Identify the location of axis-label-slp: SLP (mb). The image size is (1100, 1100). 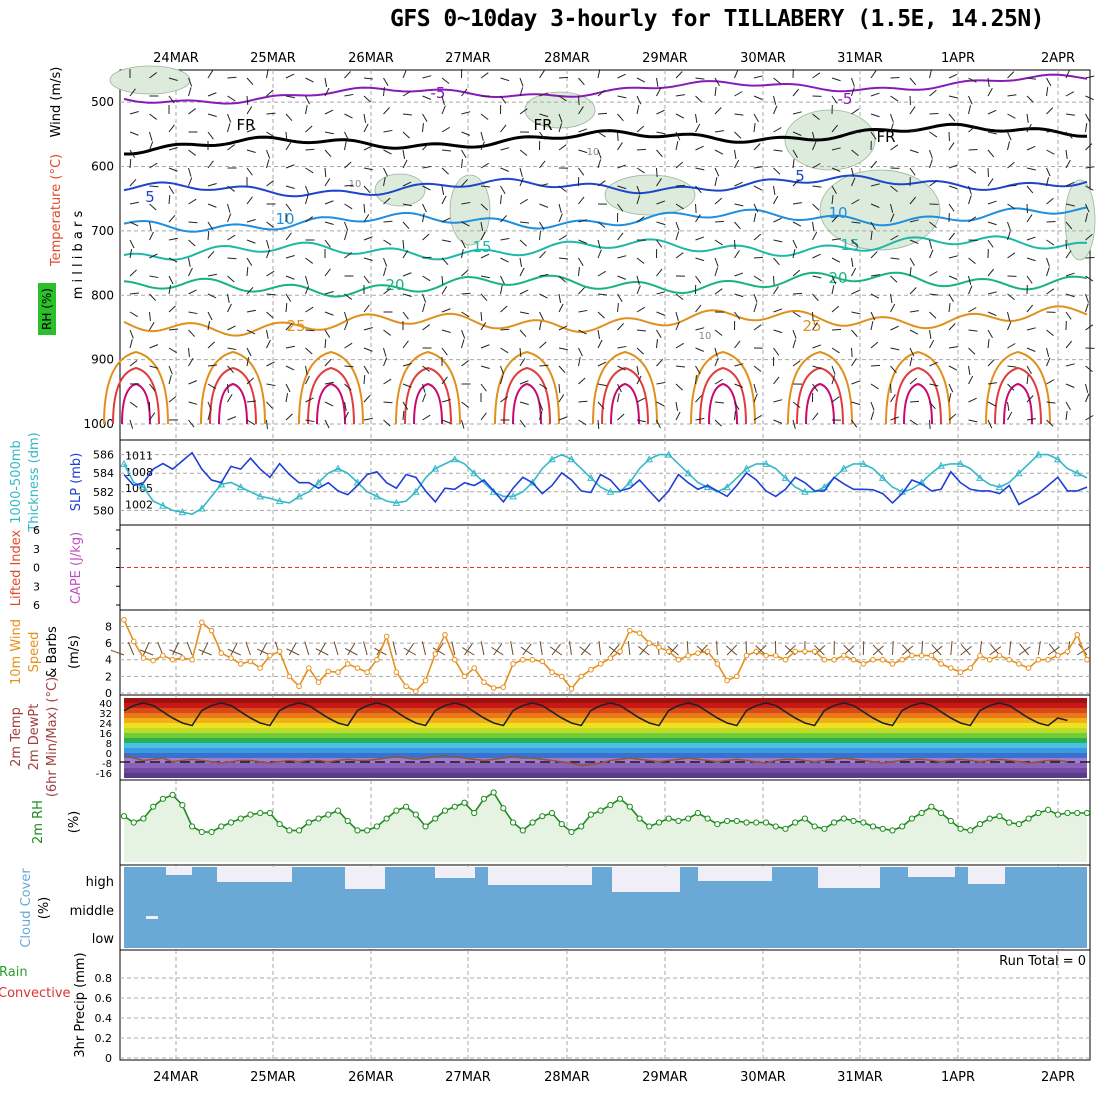
(76, 482).